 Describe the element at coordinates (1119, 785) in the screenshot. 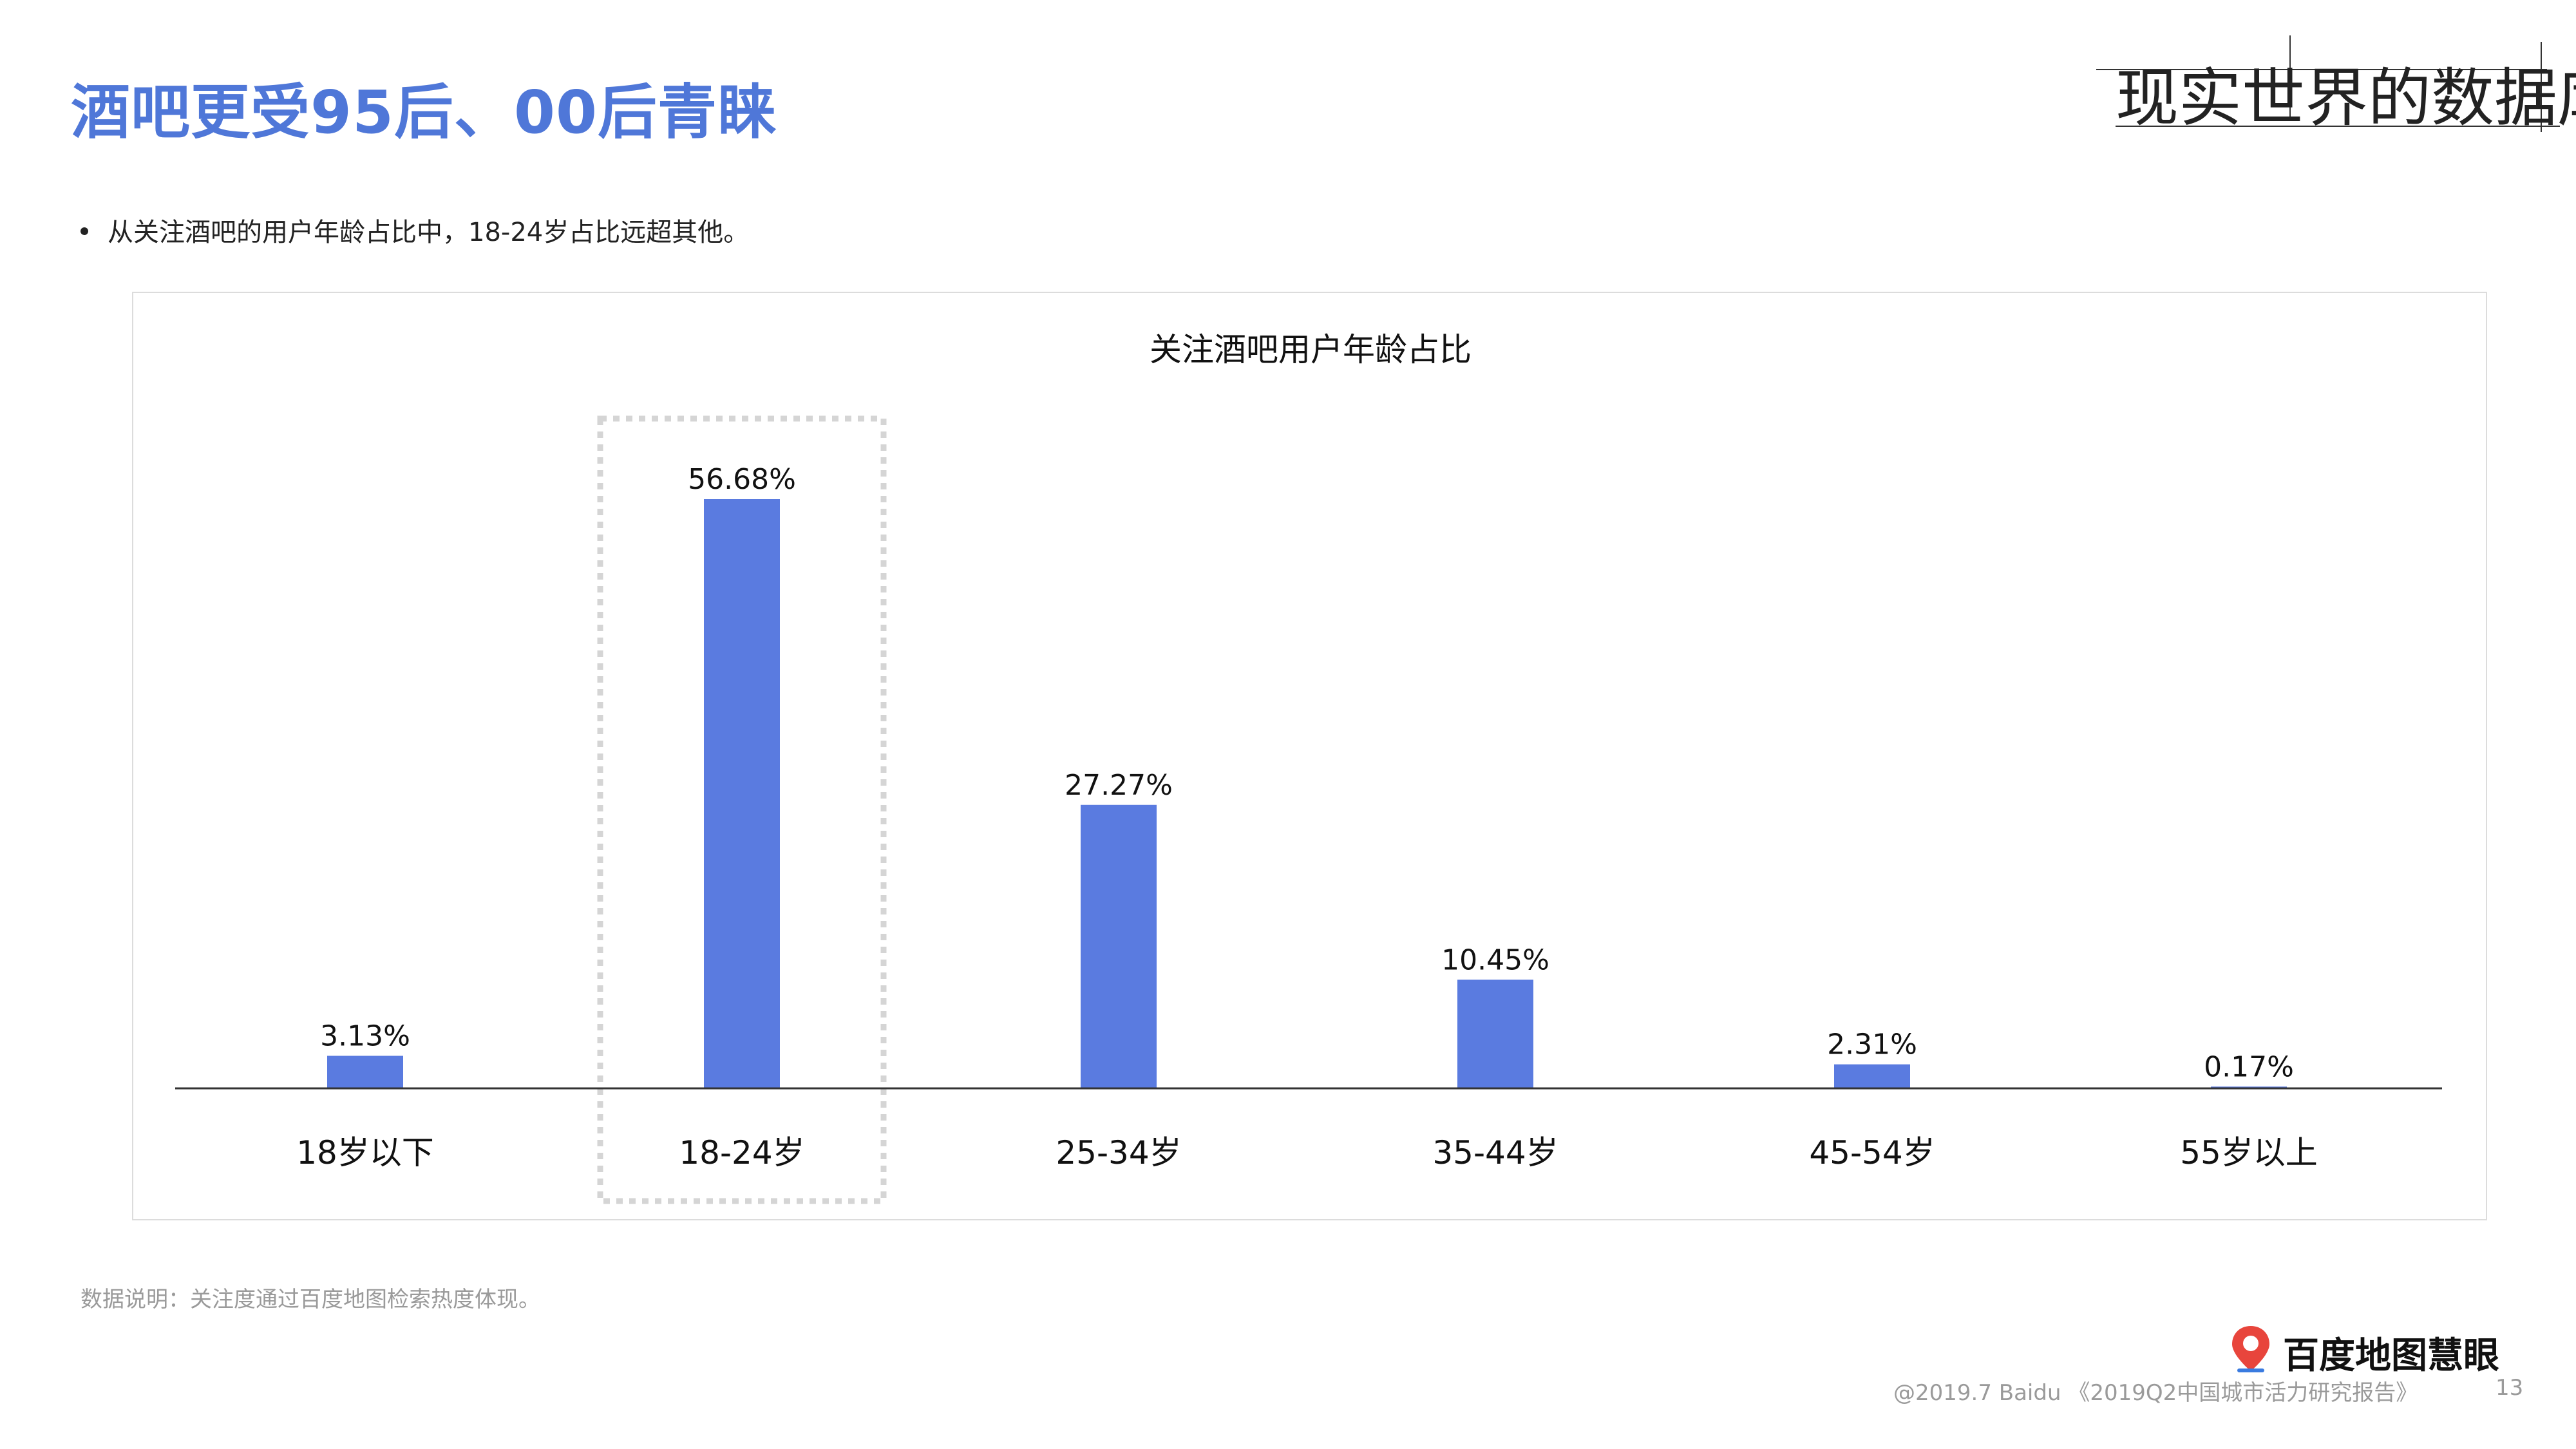

I see `data-label: 27.27%` at that location.